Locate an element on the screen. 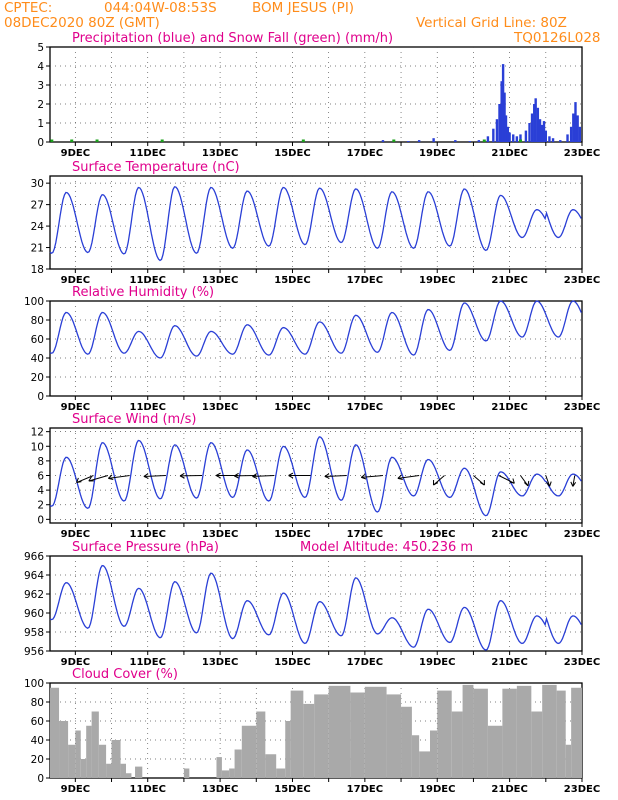 Image resolution: width=618 pixels, height=800 pixels. wind-xlabel: 21DEC is located at coordinates (509, 534).